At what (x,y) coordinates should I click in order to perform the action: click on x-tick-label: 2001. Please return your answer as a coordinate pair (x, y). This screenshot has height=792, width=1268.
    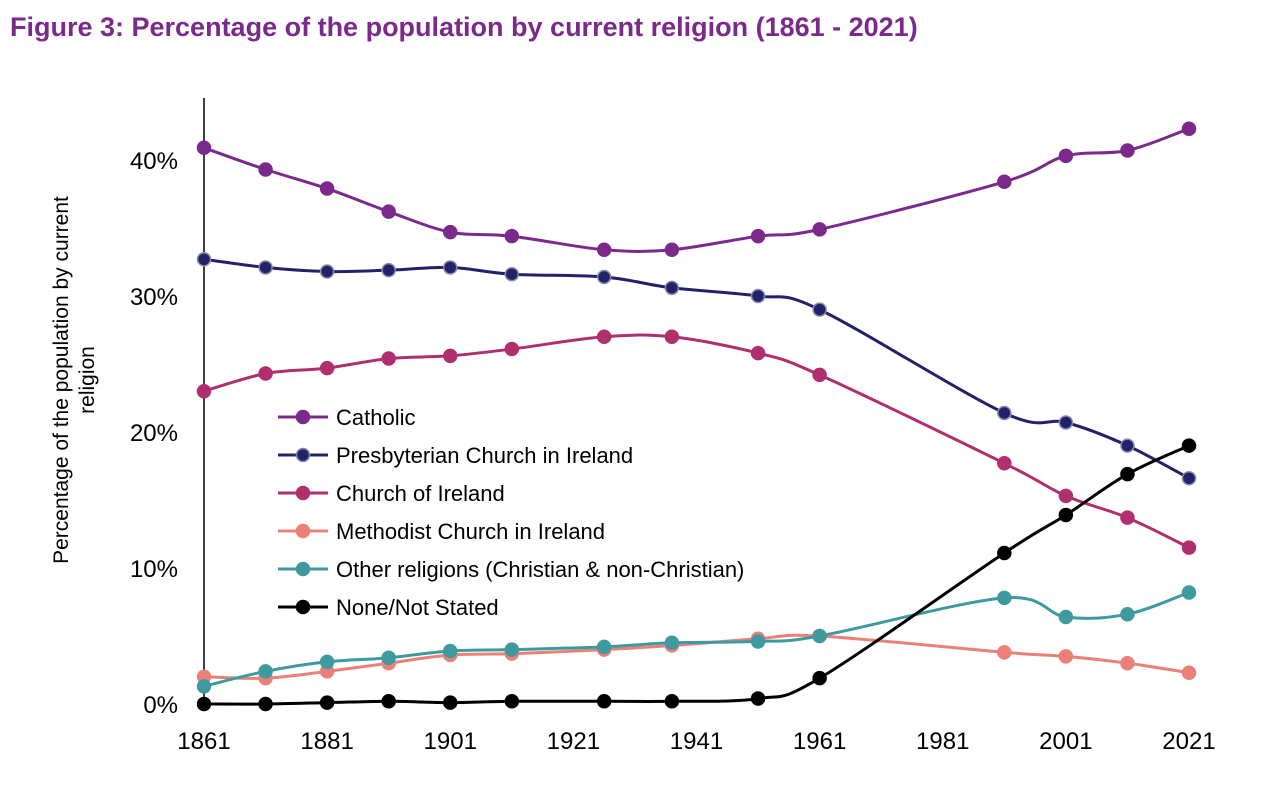
    Looking at the image, I should click on (1065, 741).